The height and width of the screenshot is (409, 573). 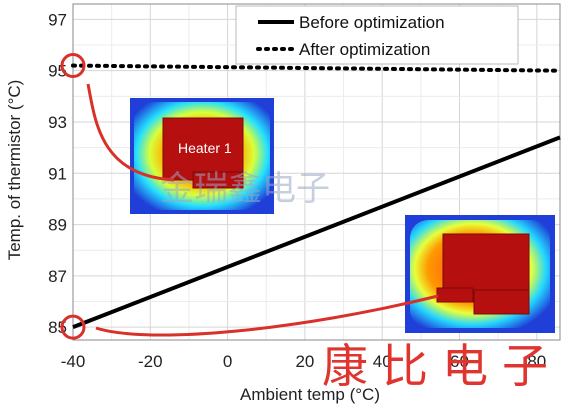 I want to click on series-line-after-optimization, so click(x=316, y=68).